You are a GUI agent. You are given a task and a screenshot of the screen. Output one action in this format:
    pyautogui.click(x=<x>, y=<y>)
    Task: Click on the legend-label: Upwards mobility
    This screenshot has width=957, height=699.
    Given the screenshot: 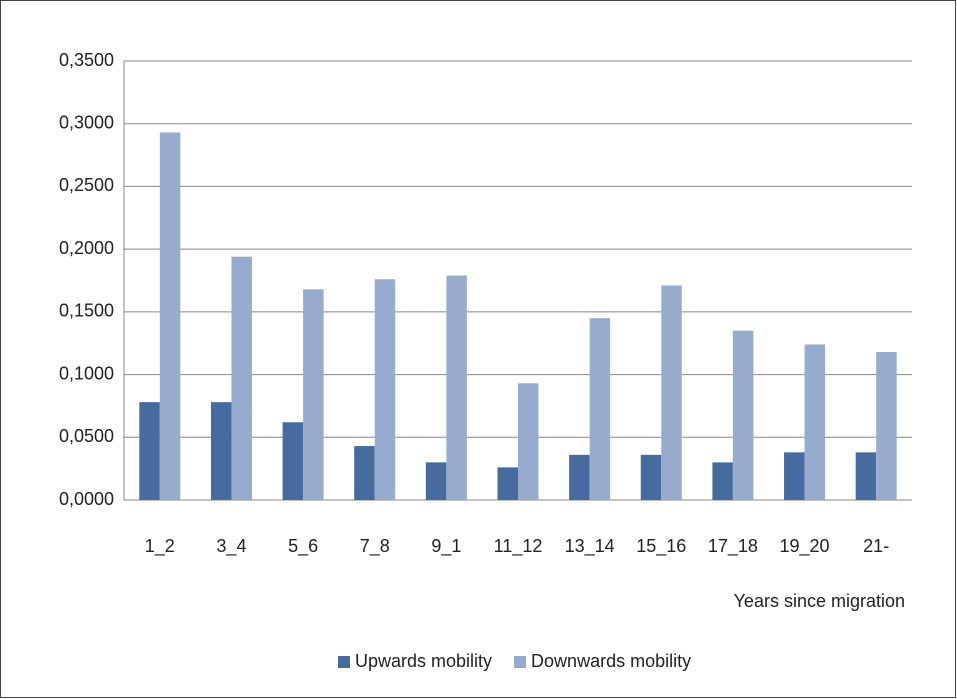 What is the action you would take?
    pyautogui.click(x=423, y=661)
    